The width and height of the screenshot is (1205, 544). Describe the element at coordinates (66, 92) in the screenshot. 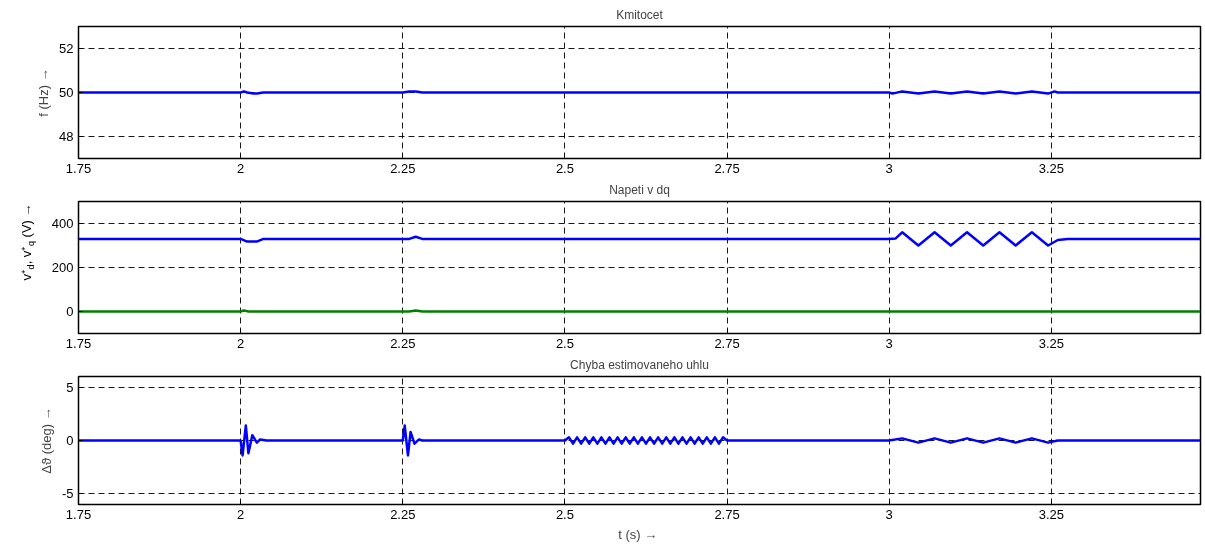

I see `y-tick-label: 50` at that location.